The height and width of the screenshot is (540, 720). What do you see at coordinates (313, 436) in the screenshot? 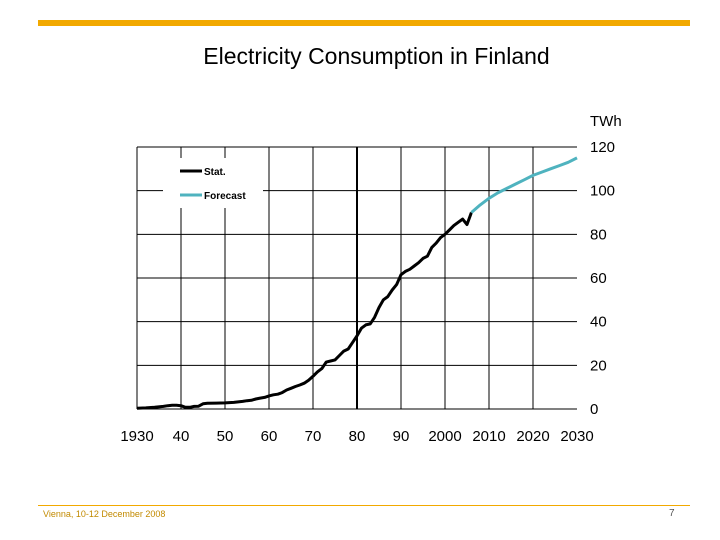
I see `x-tick-label: 70` at bounding box center [313, 436].